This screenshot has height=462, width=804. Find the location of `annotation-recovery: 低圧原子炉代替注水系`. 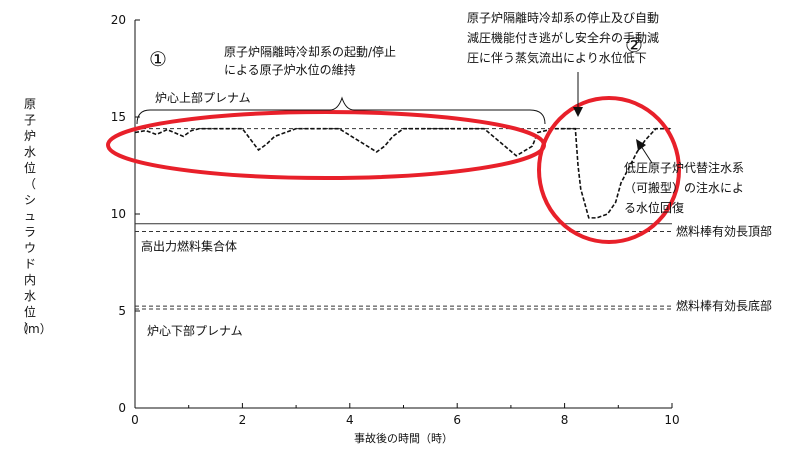

annotation-recovery: 低圧原子炉代替注水系 is located at coordinates (684, 167).